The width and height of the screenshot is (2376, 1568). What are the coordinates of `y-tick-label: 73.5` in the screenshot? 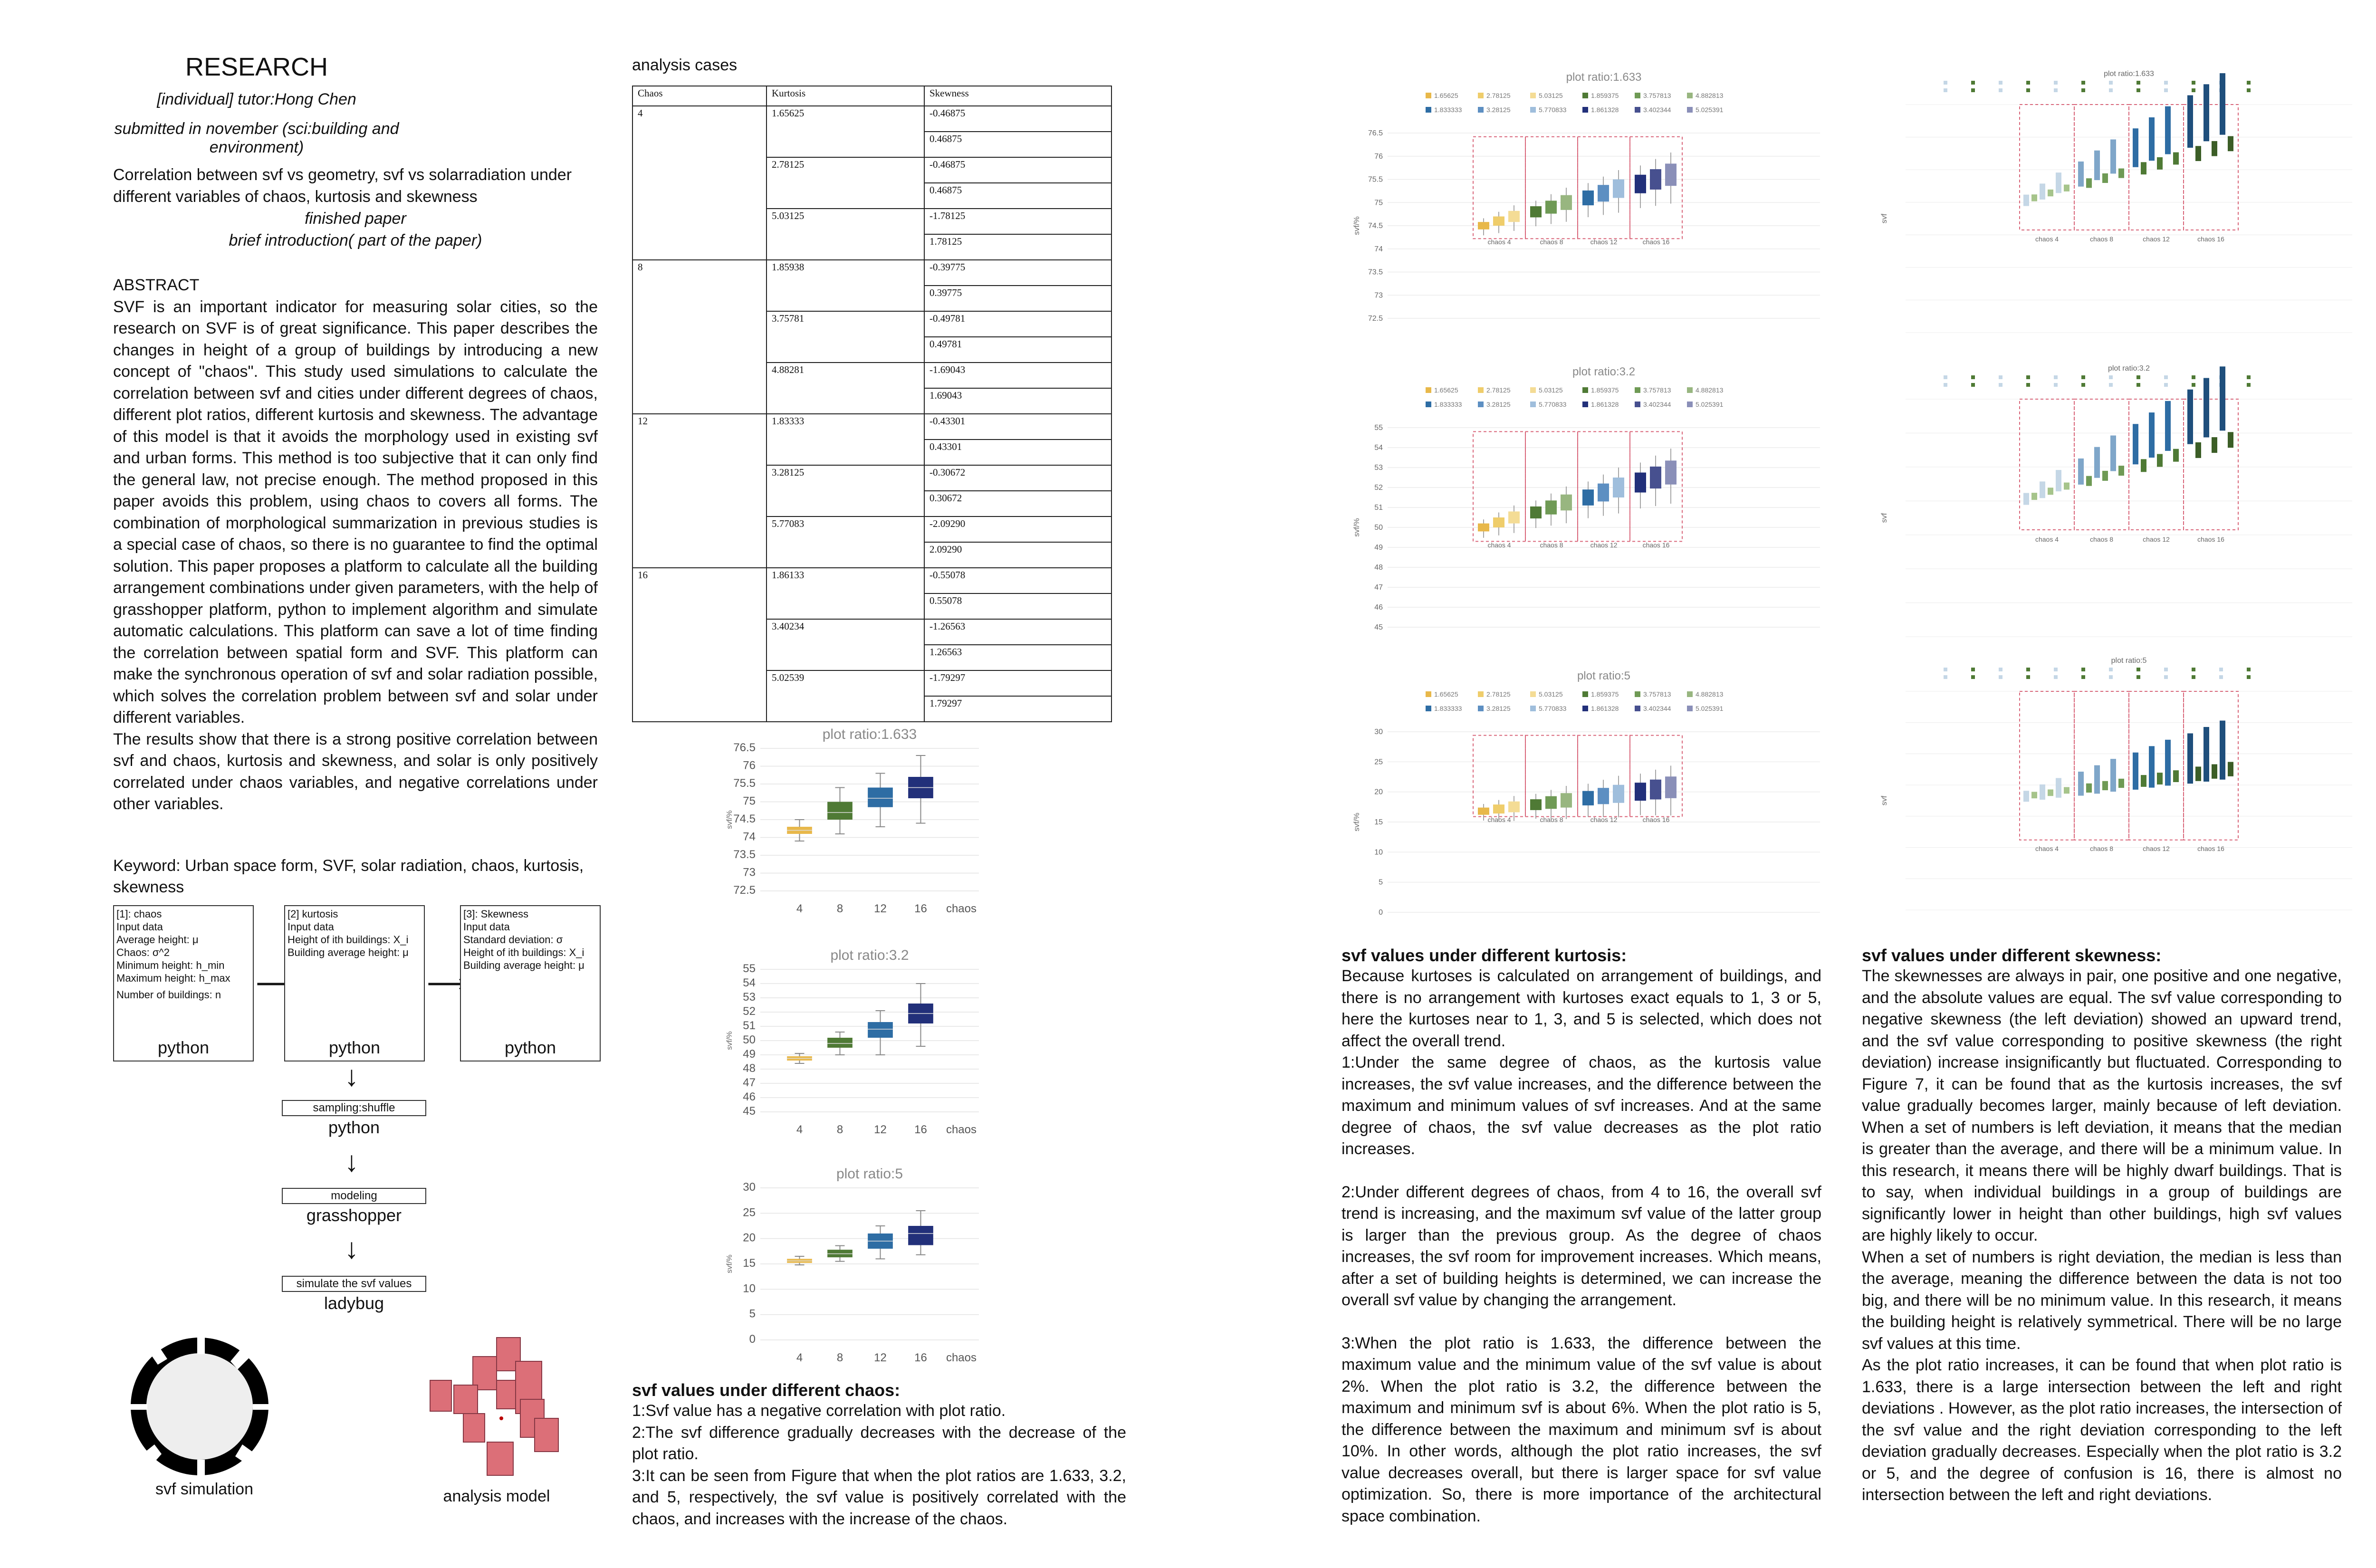 It's located at (1375, 272).